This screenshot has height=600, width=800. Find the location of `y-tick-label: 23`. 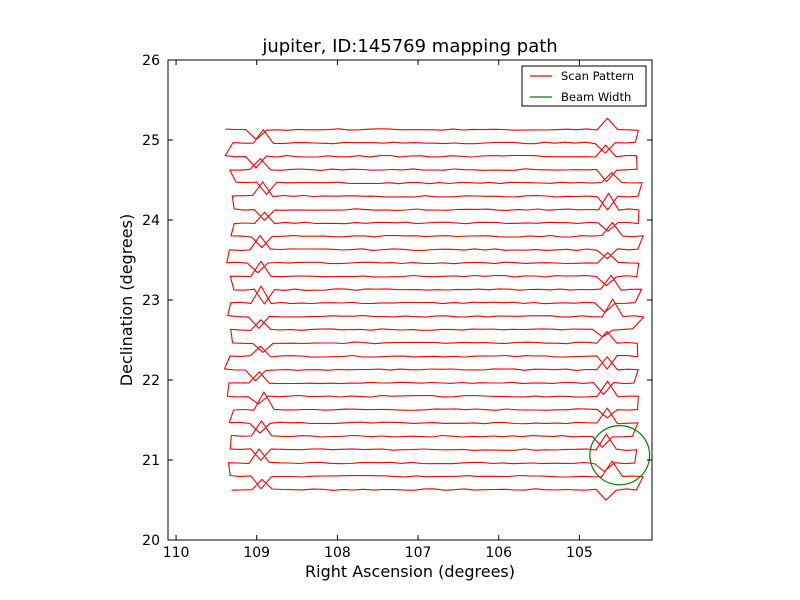

y-tick-label: 23 is located at coordinates (151, 301).